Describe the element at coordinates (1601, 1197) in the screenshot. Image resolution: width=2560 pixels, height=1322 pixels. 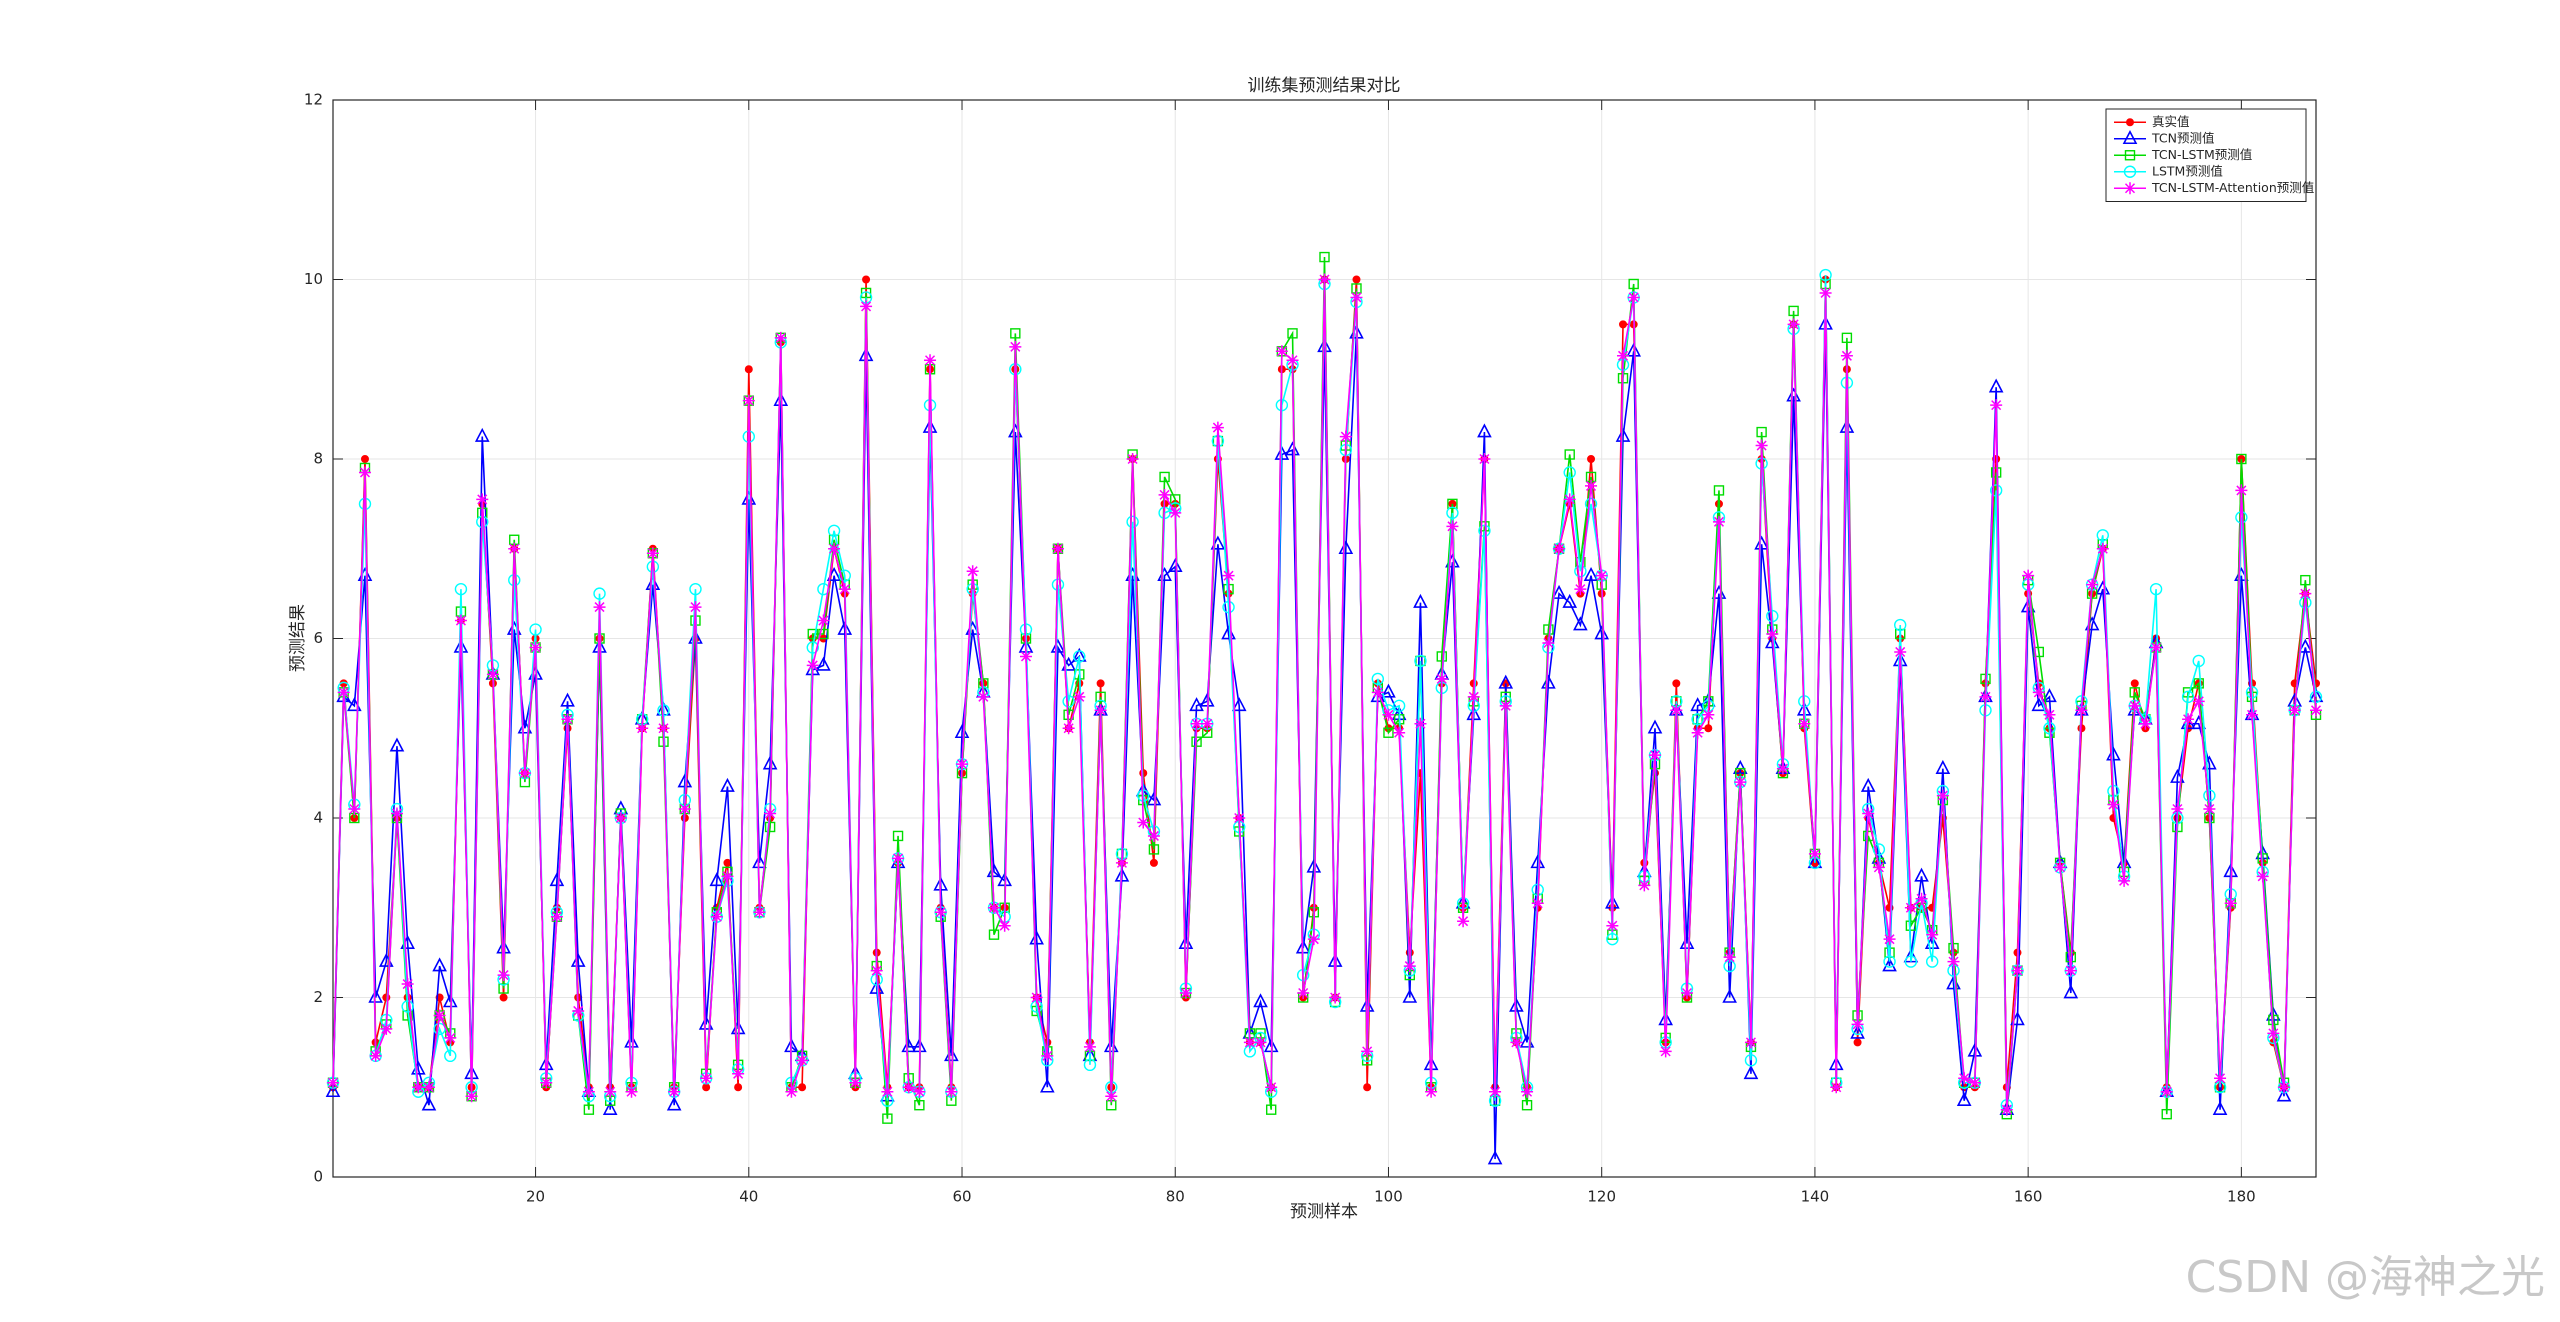
I see `x-tick-label: 120` at that location.